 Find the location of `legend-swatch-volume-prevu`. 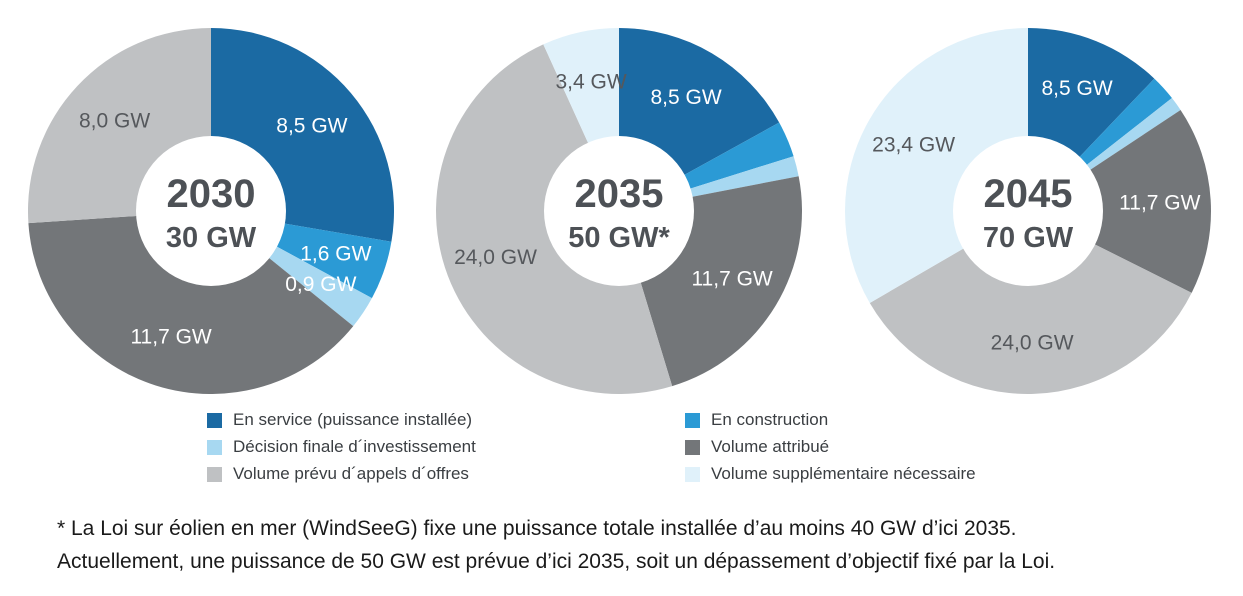

legend-swatch-volume-prevu is located at coordinates (214, 474).